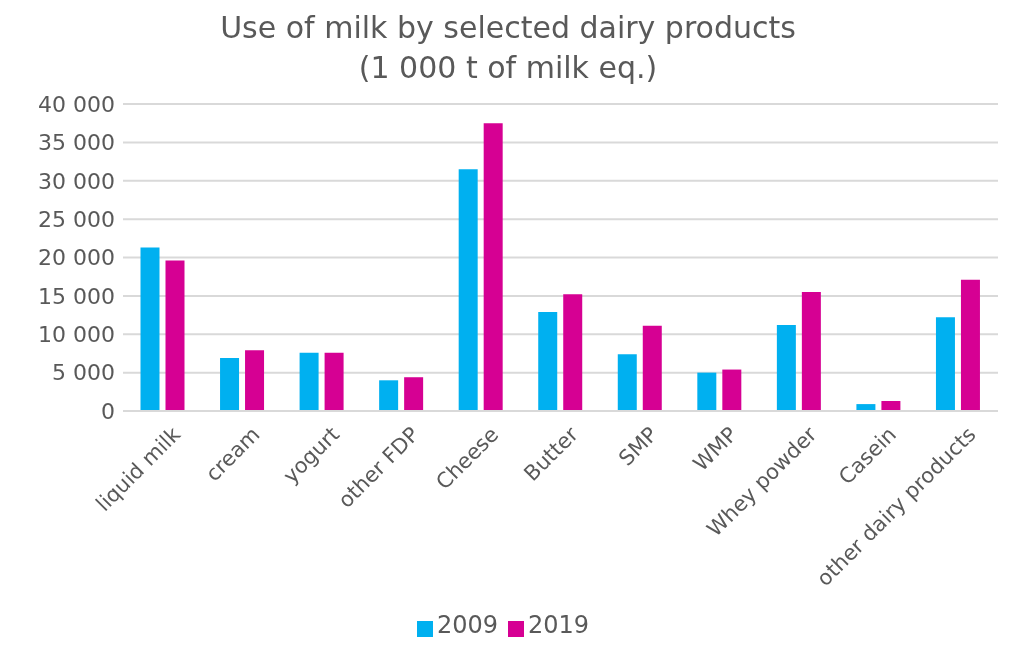 This screenshot has height=655, width=1024. What do you see at coordinates (508, 68) in the screenshot?
I see `chart-subtitle: (1 000 t of milk eq.)` at bounding box center [508, 68].